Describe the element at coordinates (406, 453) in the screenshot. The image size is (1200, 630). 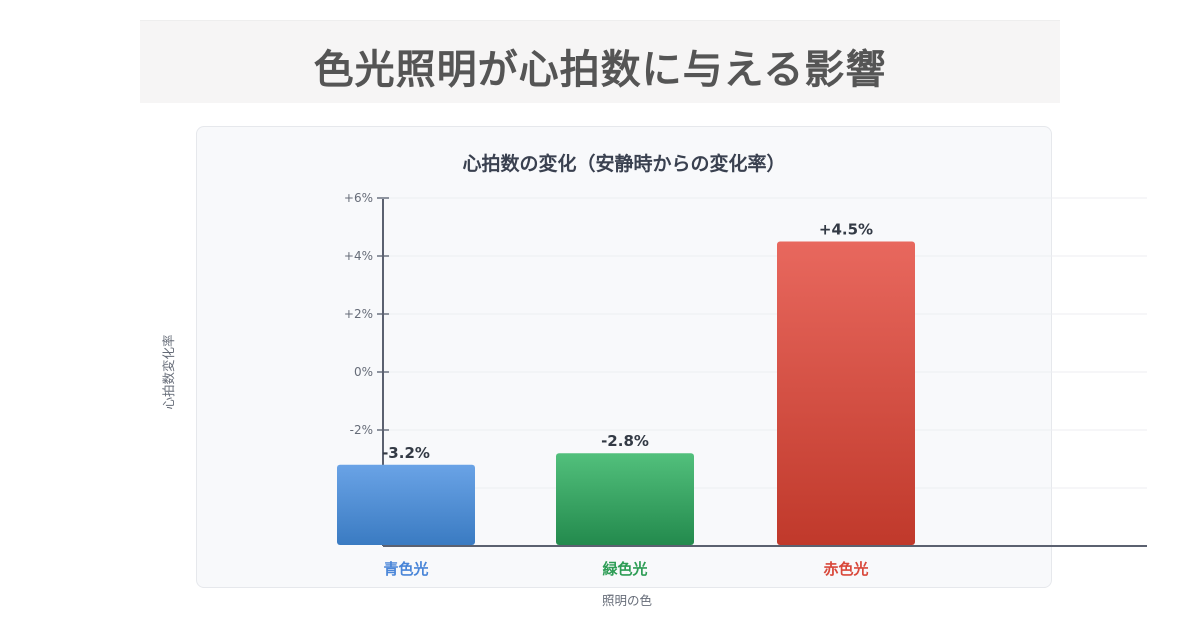
I see `bar-value-label: -3.2%` at that location.